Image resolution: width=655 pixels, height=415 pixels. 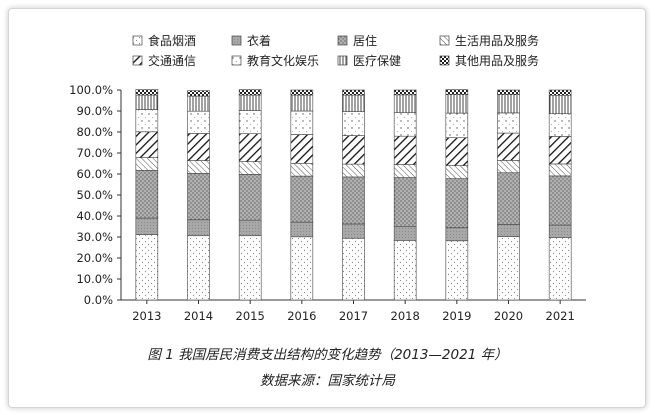 What do you see at coordinates (405, 171) in the screenshot?
I see `bar-segment-thin-diag-2018` at bounding box center [405, 171].